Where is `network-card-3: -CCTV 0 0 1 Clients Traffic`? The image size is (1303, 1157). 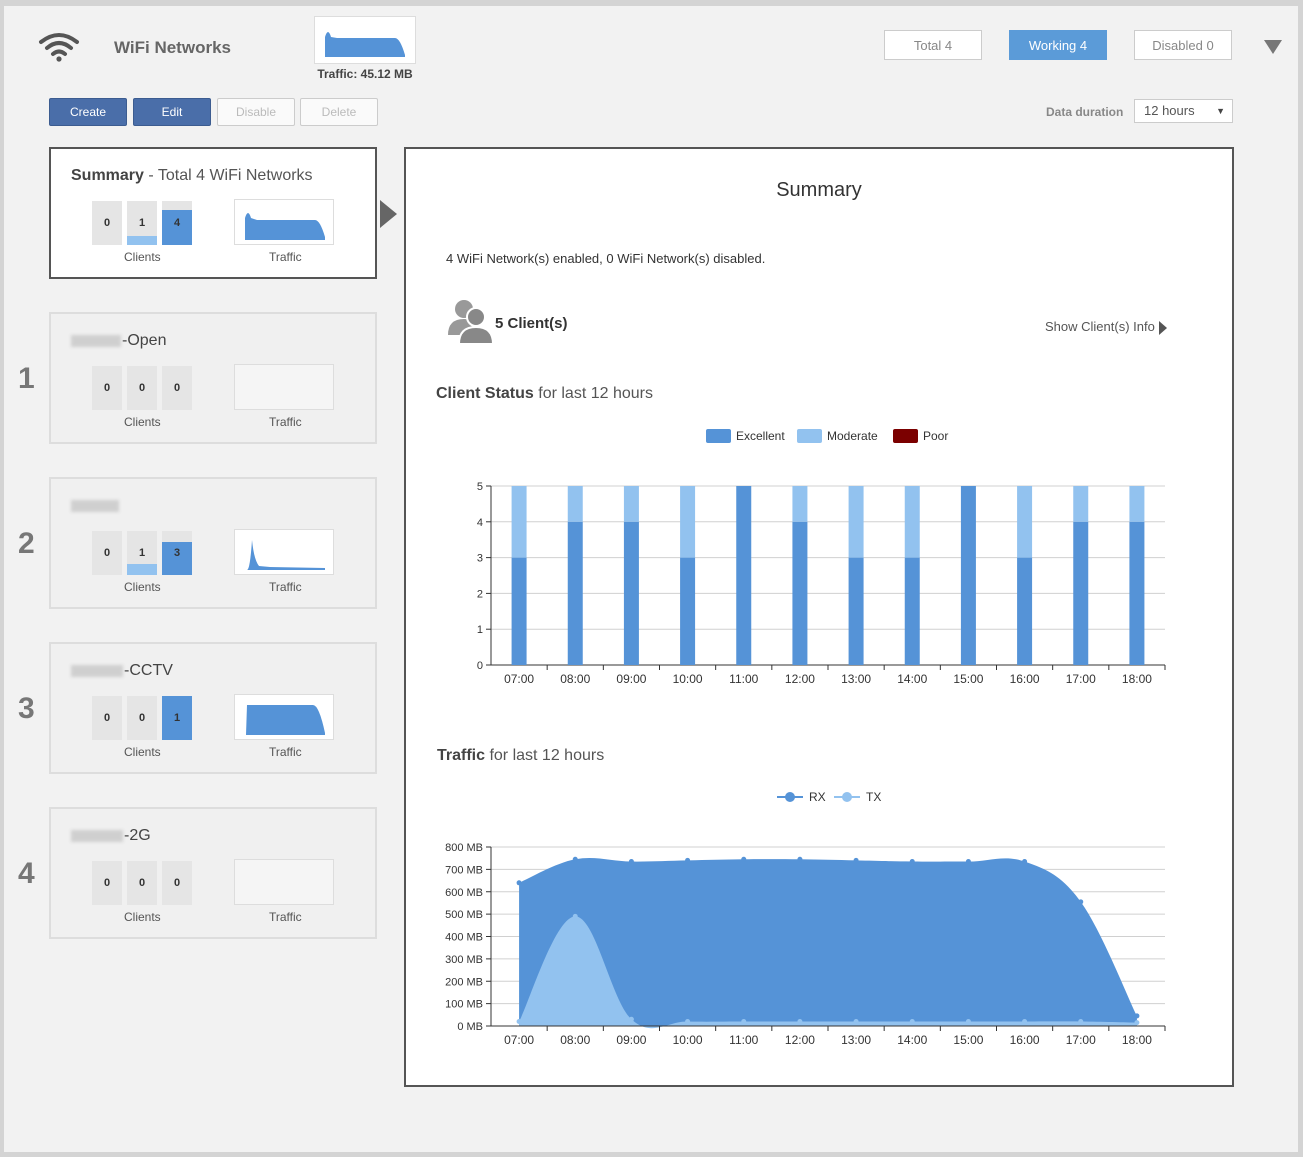 network-card-3: -CCTV 0 0 1 Clients Traffic is located at coordinates (213, 708).